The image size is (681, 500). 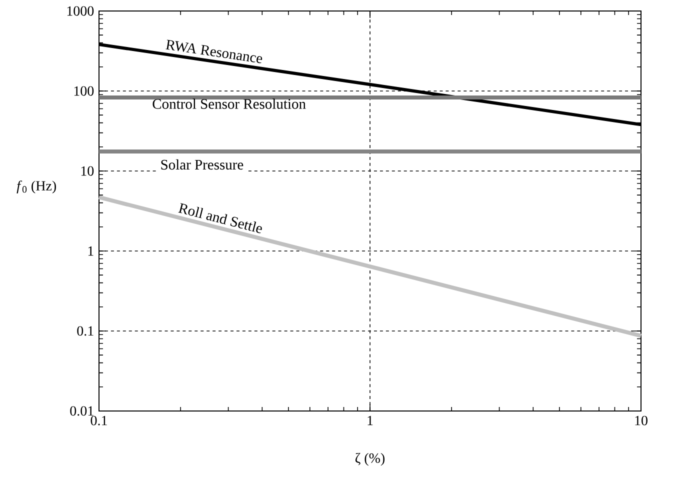 What do you see at coordinates (87, 171) in the screenshot?
I see `y-tick-label: 10` at bounding box center [87, 171].